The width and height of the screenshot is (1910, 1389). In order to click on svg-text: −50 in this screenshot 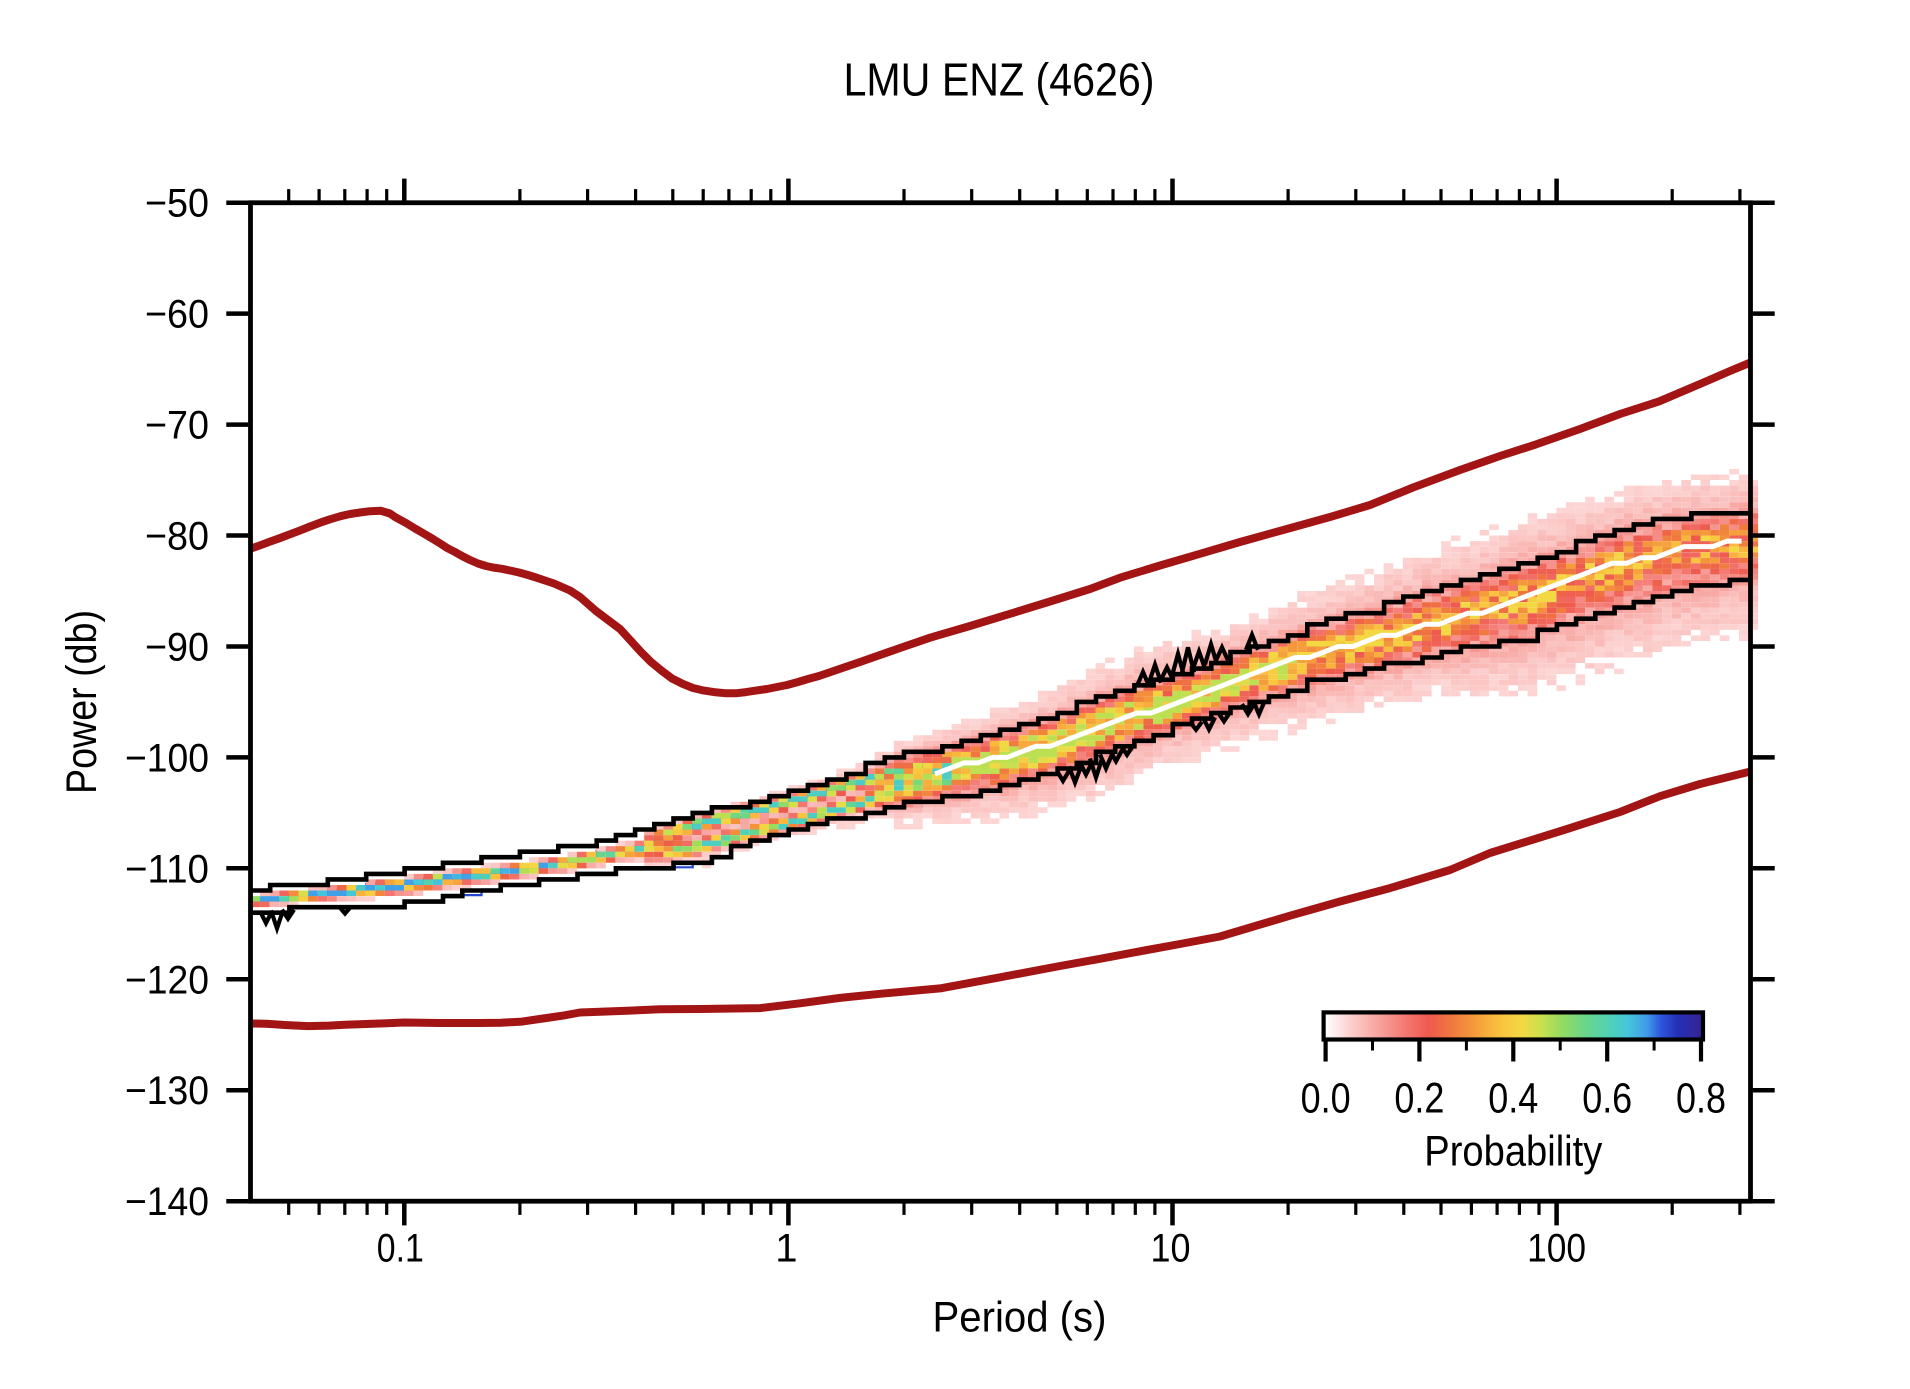, I will do `click(177, 204)`.